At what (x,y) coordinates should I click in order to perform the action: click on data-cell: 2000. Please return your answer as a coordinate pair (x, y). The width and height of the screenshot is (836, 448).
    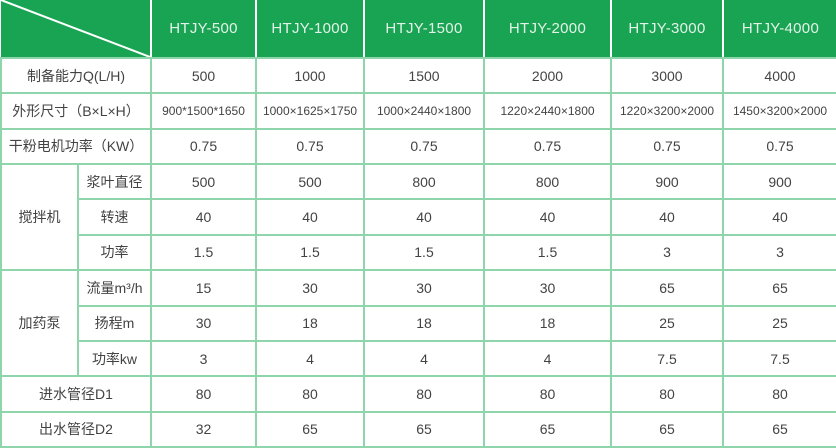
    Looking at the image, I should click on (547, 75).